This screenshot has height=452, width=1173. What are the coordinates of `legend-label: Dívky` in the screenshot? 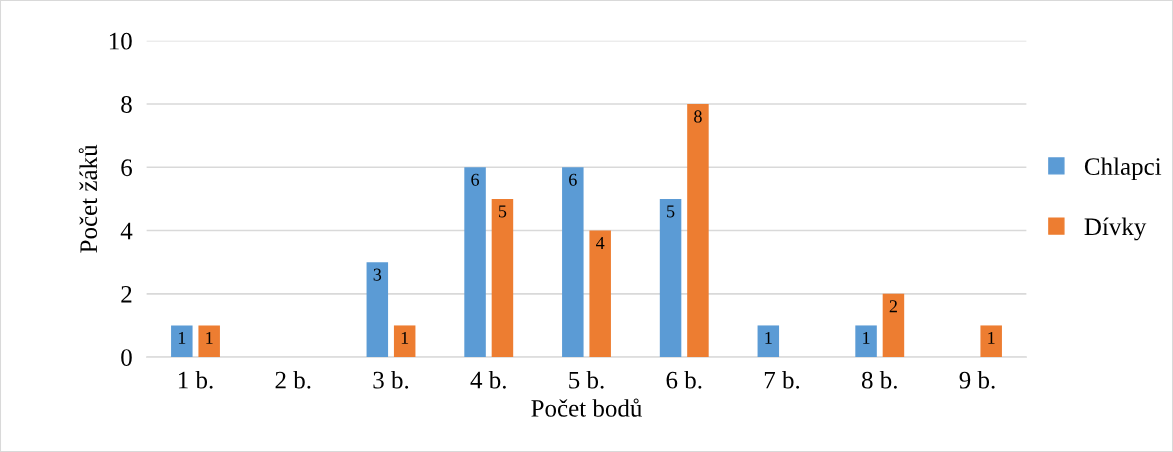 It's located at (1115, 229).